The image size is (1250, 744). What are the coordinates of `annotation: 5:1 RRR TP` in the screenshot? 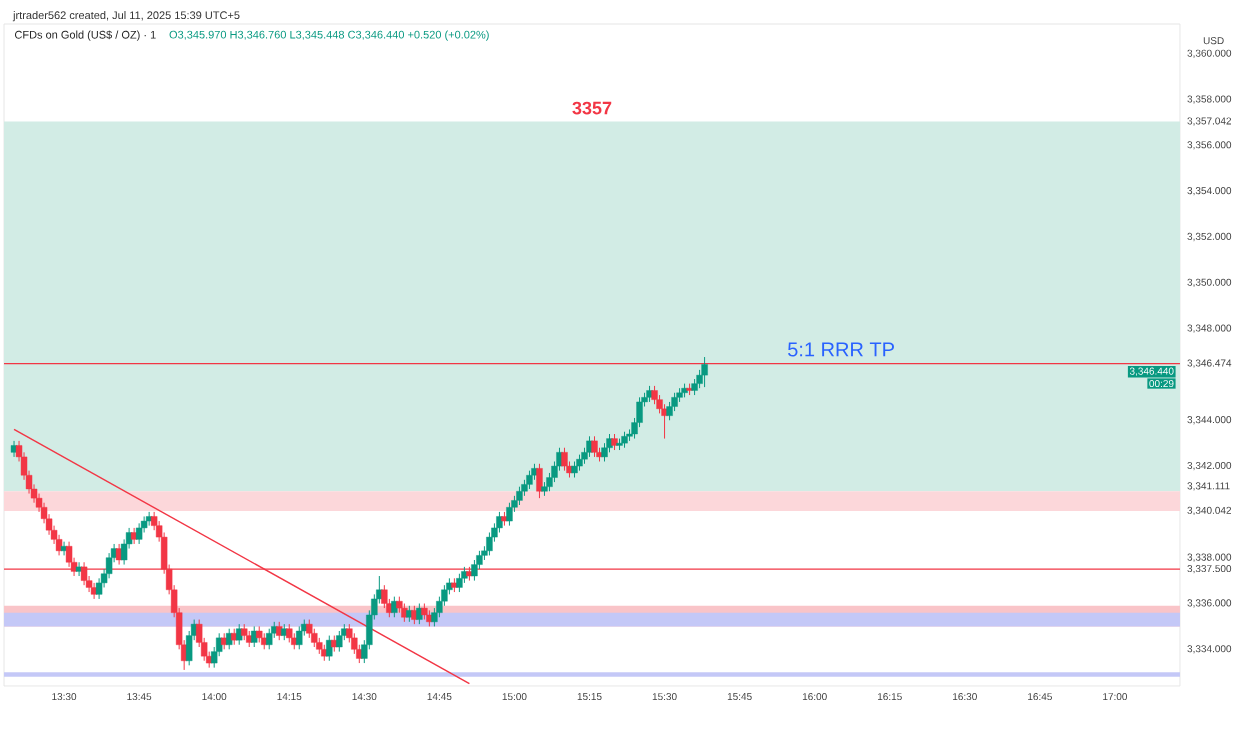 It's located at (841, 349).